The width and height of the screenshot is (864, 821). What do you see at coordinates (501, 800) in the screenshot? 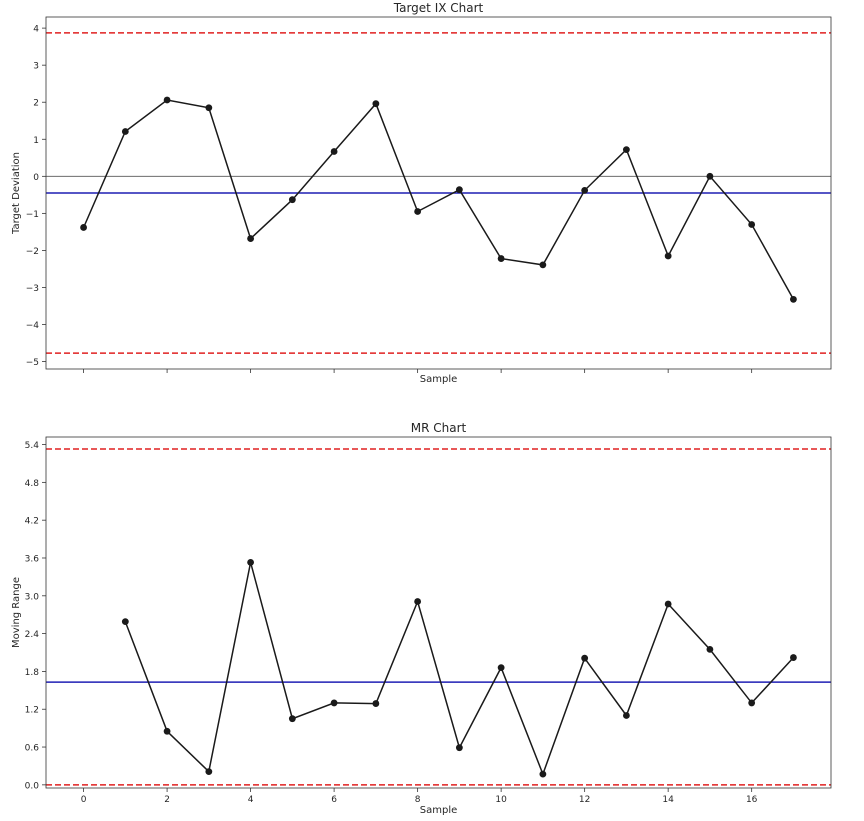
I see `x-tick-label: 10` at bounding box center [501, 800].